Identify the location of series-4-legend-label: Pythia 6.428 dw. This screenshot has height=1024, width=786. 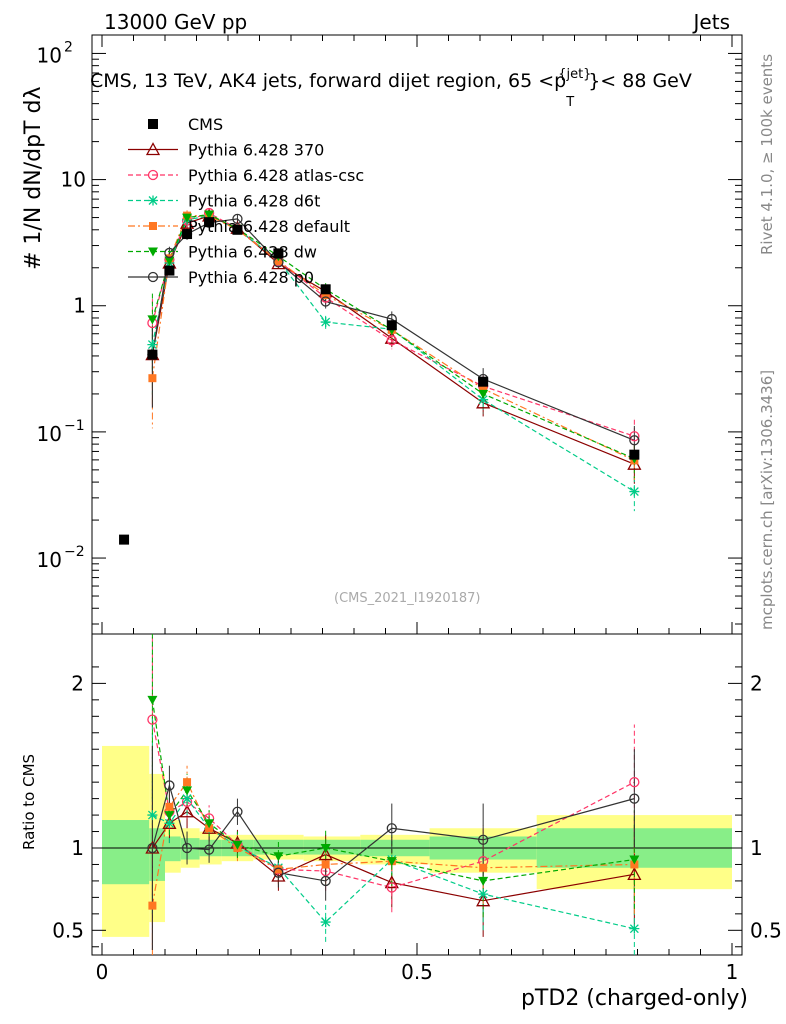
(252, 252).